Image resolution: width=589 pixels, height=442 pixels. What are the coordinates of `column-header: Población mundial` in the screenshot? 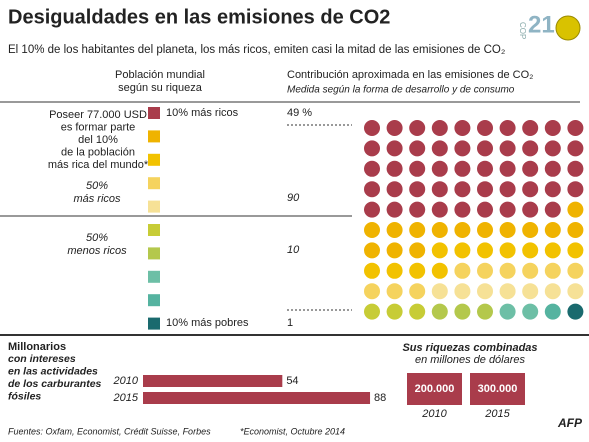 It's located at (160, 75).